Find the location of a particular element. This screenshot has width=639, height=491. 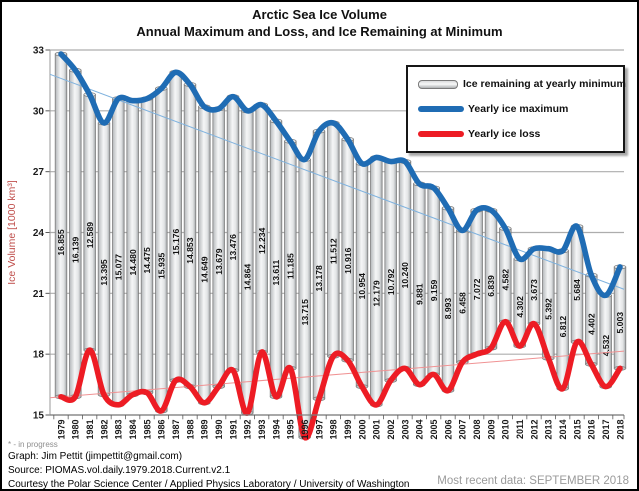

bar-label: 5.392 is located at coordinates (549, 309).